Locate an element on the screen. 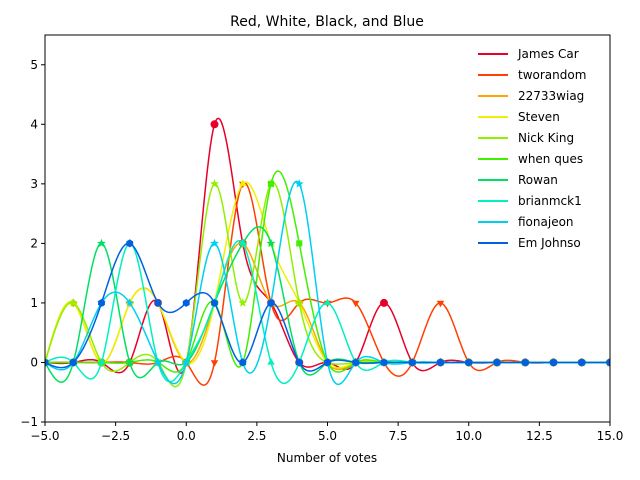 This screenshot has width=640, height=480. legend-item-fionajeon: fionajeon is located at coordinates (526, 222).